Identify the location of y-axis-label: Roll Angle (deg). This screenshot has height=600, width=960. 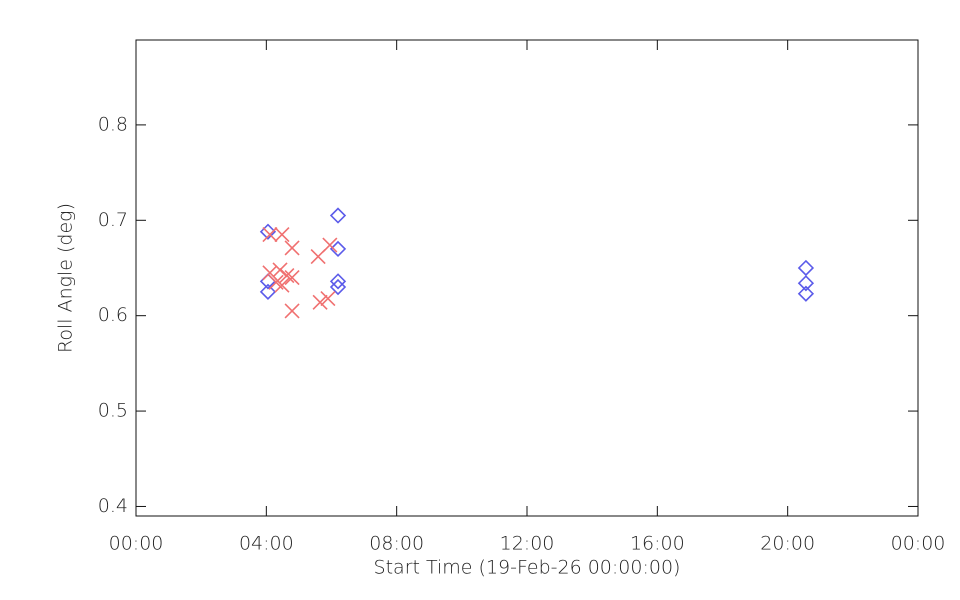
(66, 278).